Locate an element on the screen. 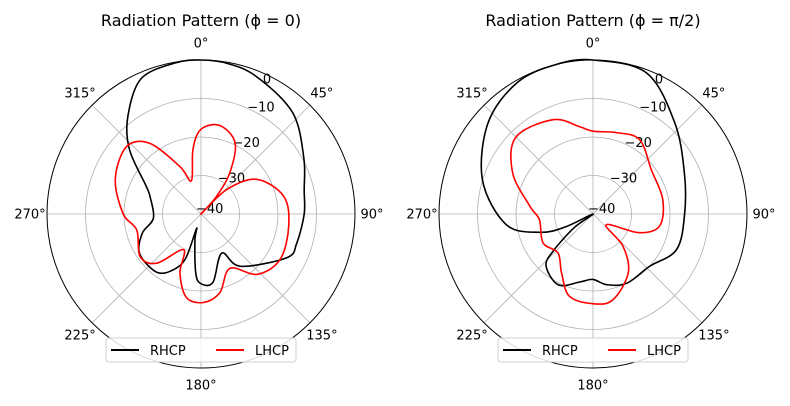  plot-title: Radiation Pattern (ϕ = 0) is located at coordinates (201, 20).